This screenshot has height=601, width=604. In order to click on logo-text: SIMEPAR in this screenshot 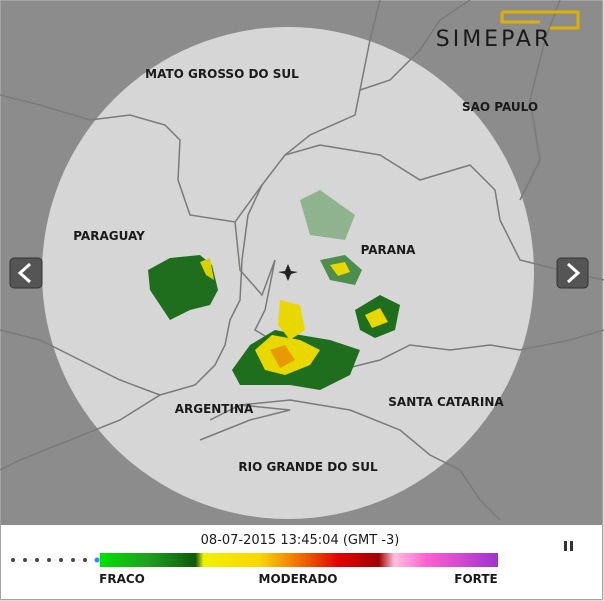, I will do `click(494, 39)`.